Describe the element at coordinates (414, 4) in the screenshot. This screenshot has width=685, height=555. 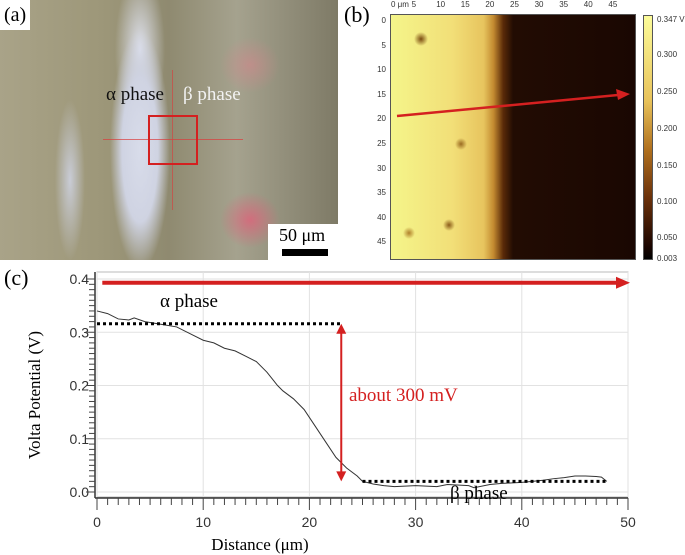
I see `map-x-tick: 5` at that location.